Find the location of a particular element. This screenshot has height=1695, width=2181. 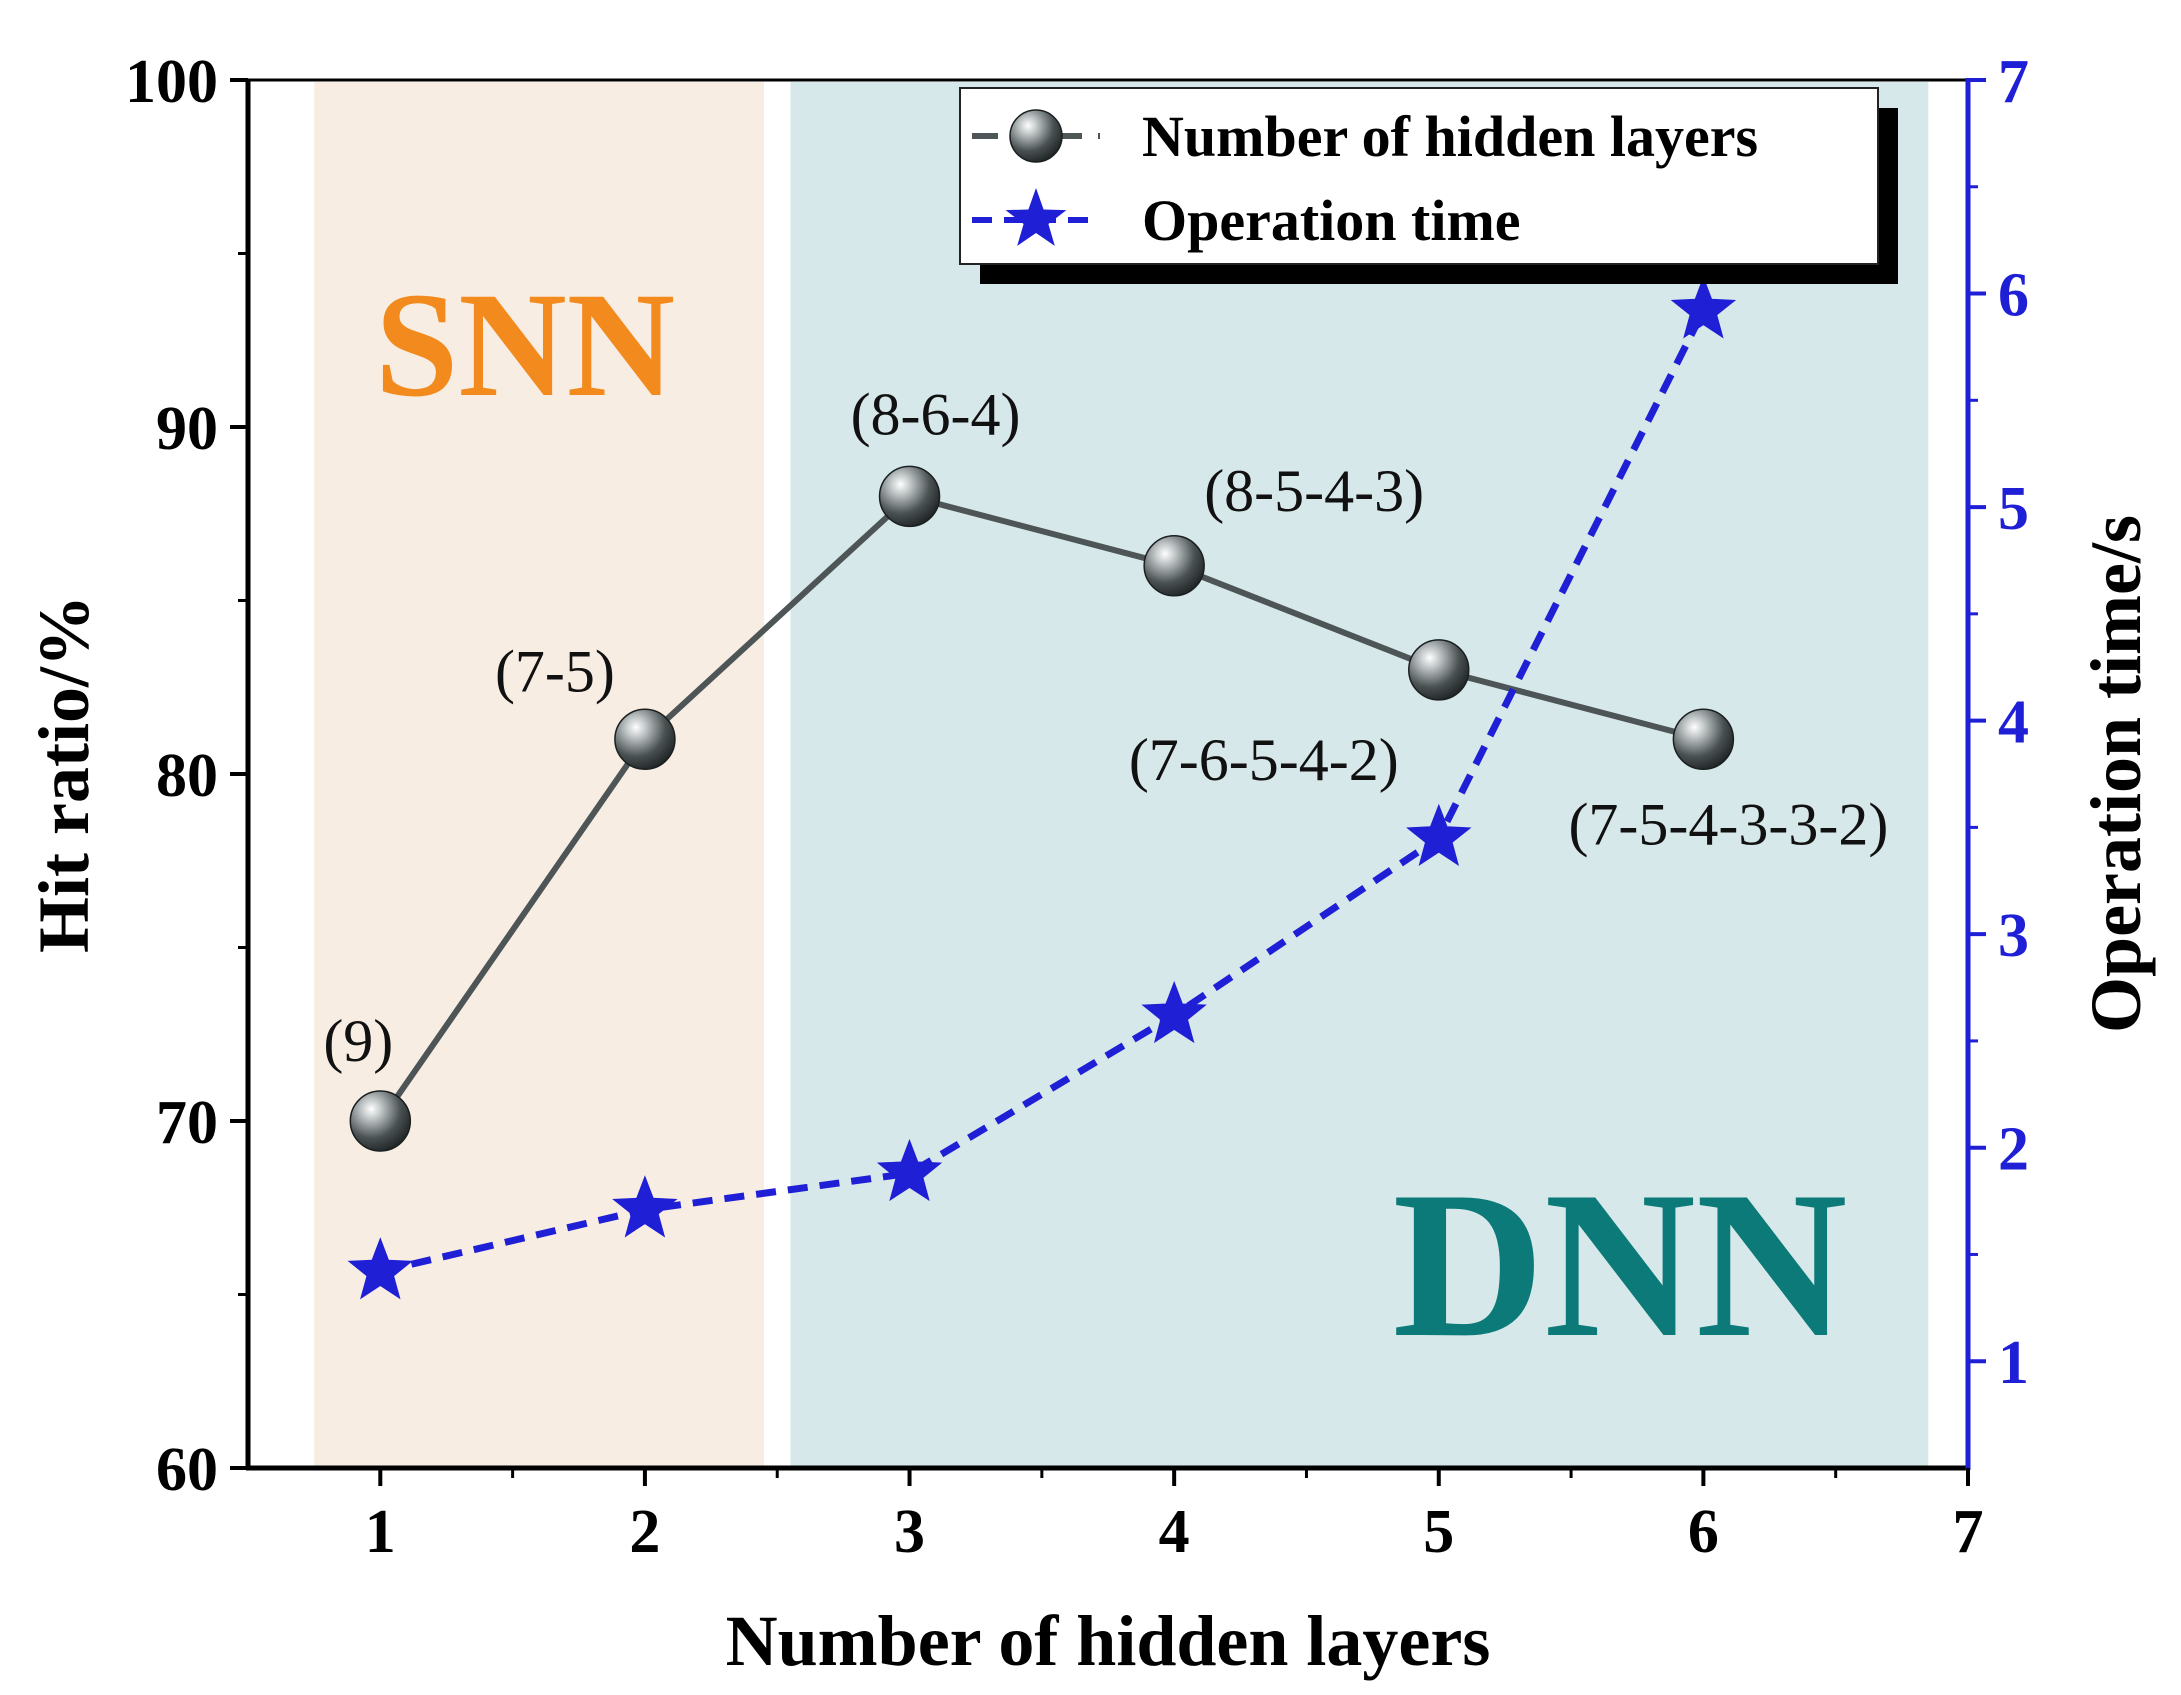

y-axis-left-title: Hit ratio/% is located at coordinates (64, 774).